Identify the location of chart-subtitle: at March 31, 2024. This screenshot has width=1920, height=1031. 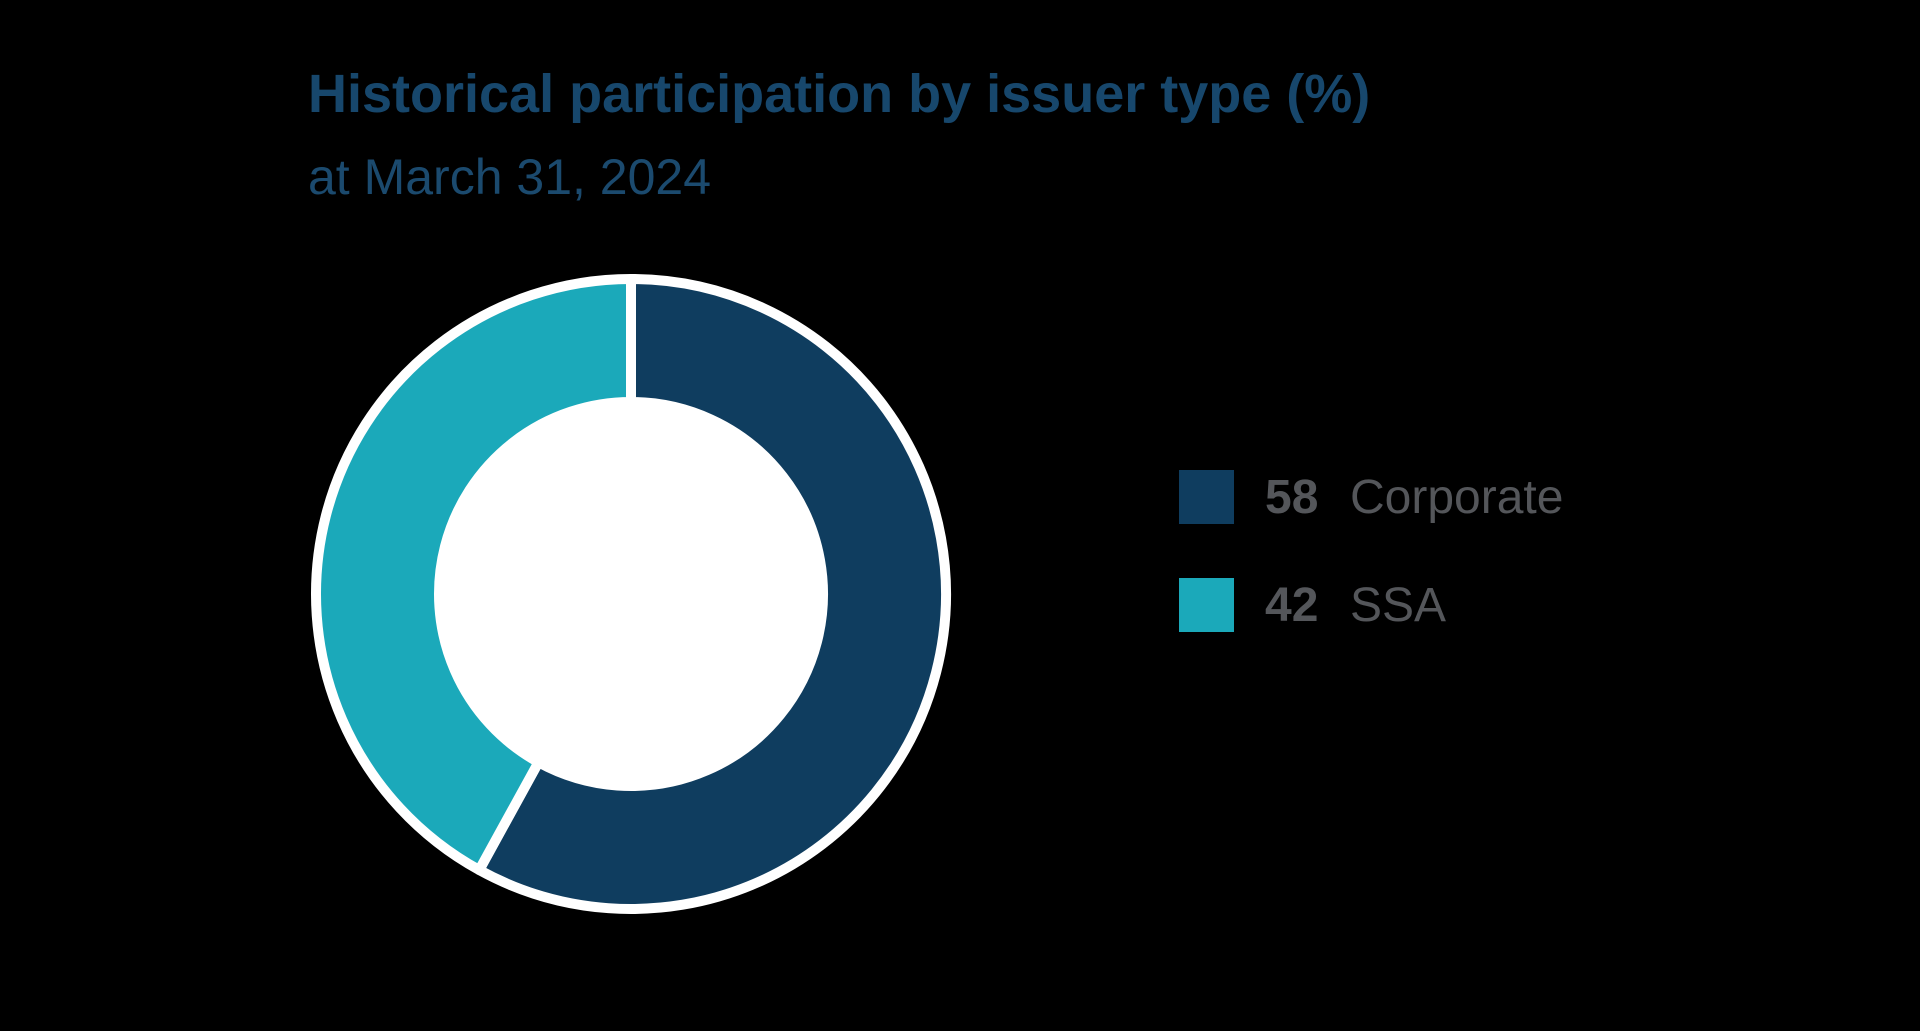
(510, 177).